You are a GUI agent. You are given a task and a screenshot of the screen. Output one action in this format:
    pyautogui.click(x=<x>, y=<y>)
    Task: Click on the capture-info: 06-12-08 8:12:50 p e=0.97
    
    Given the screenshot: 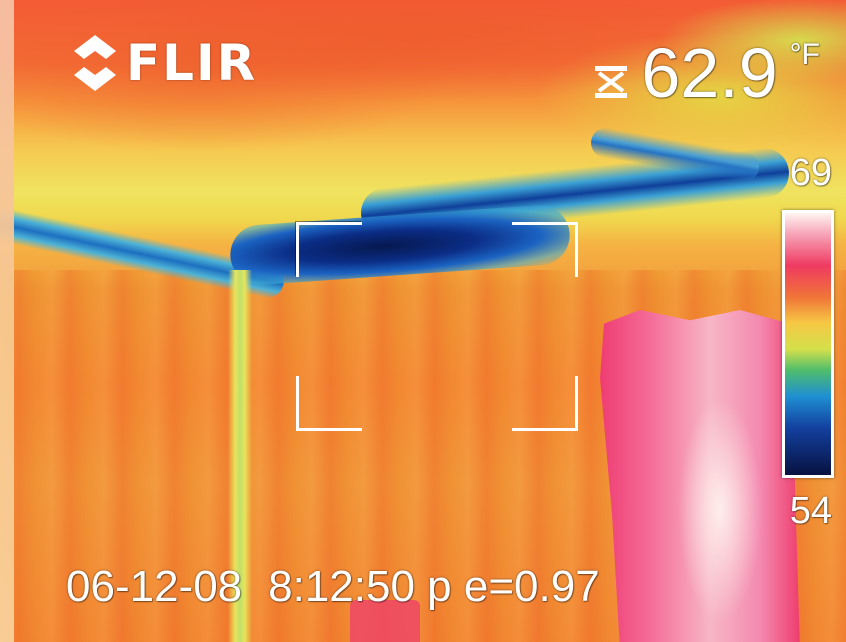 What is the action you would take?
    pyautogui.click(x=333, y=587)
    